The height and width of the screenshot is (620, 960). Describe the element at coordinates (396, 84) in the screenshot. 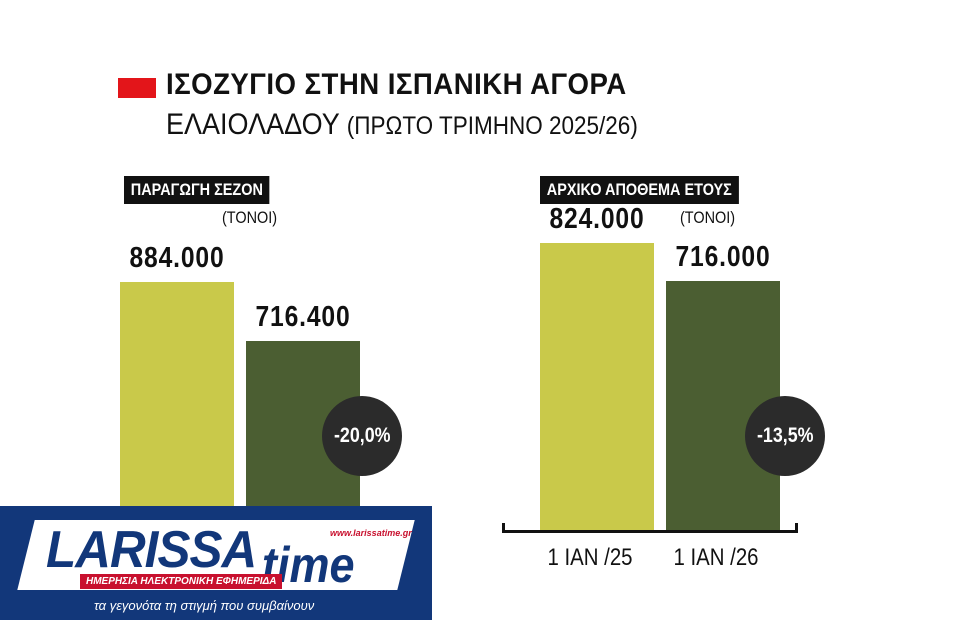

I see `chart-title: ΙΣΟΖΥΓΙΟ ΣΤΗΝ ΙΣΠΑΝΙΚΗ ΑΓΟΡΑ` at that location.